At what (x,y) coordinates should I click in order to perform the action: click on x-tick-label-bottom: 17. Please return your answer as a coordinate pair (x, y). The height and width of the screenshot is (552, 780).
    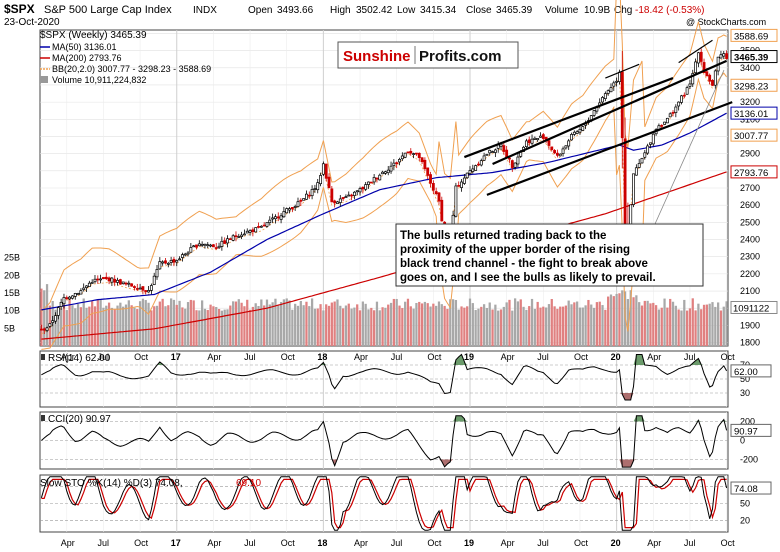
    Looking at the image, I should click on (176, 543).